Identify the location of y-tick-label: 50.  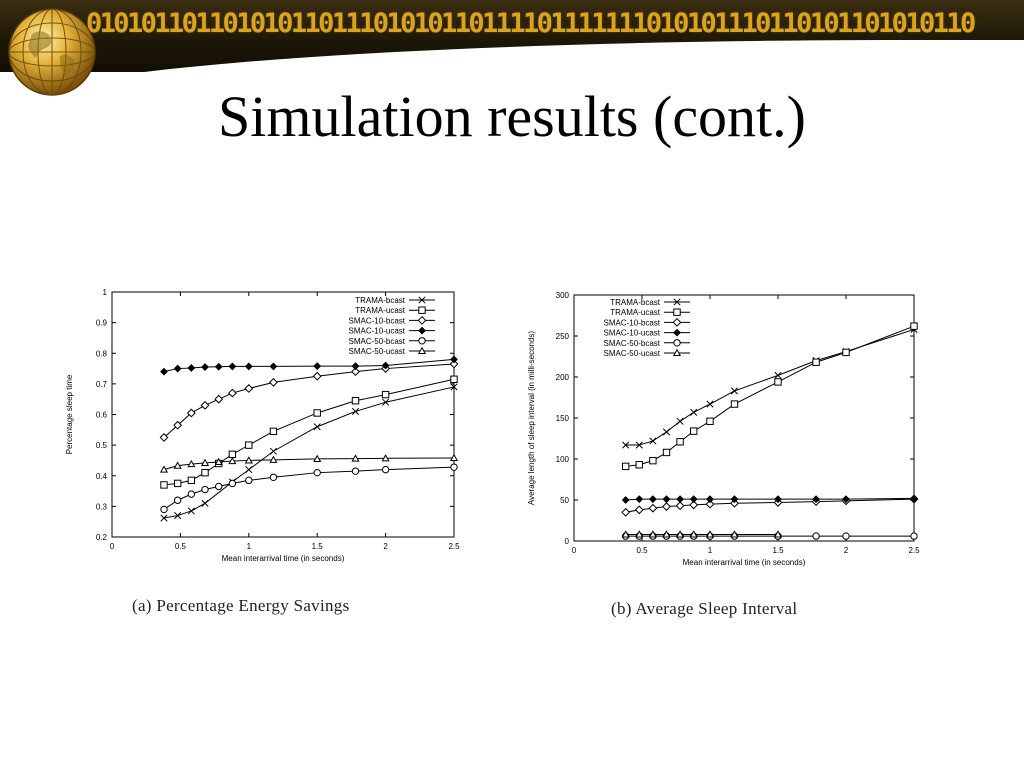
(564, 500).